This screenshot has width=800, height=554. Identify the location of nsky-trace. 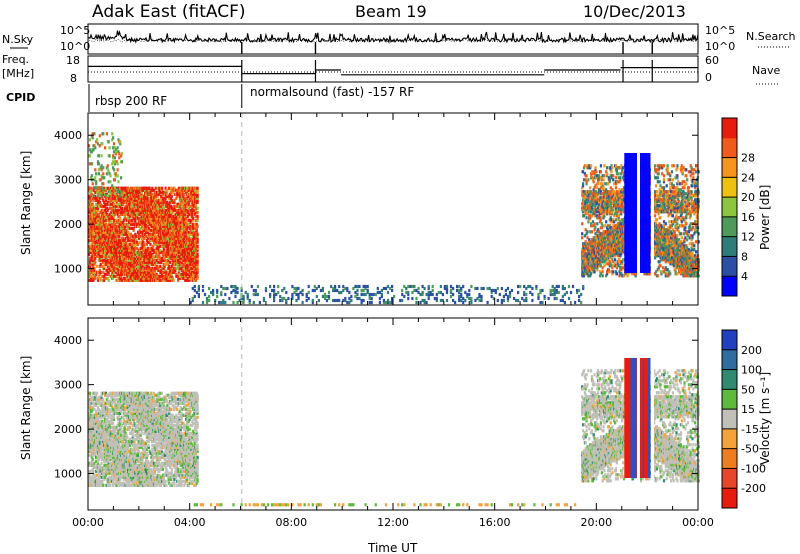
(393, 41).